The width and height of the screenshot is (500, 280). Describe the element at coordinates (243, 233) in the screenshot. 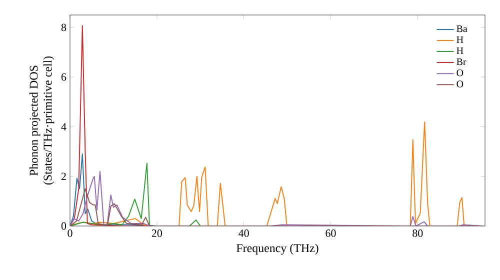

I see `x-tick-label: 40` at that location.